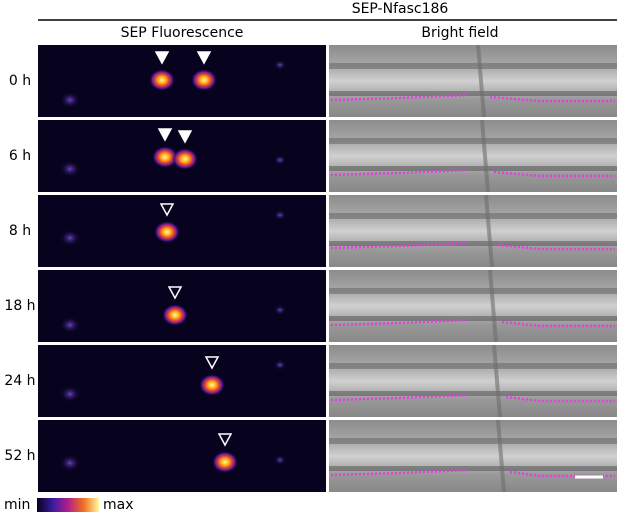 This screenshot has height=519, width=617. Describe the element at coordinates (118, 505) in the screenshot. I see `colorbar-max: max` at that location.